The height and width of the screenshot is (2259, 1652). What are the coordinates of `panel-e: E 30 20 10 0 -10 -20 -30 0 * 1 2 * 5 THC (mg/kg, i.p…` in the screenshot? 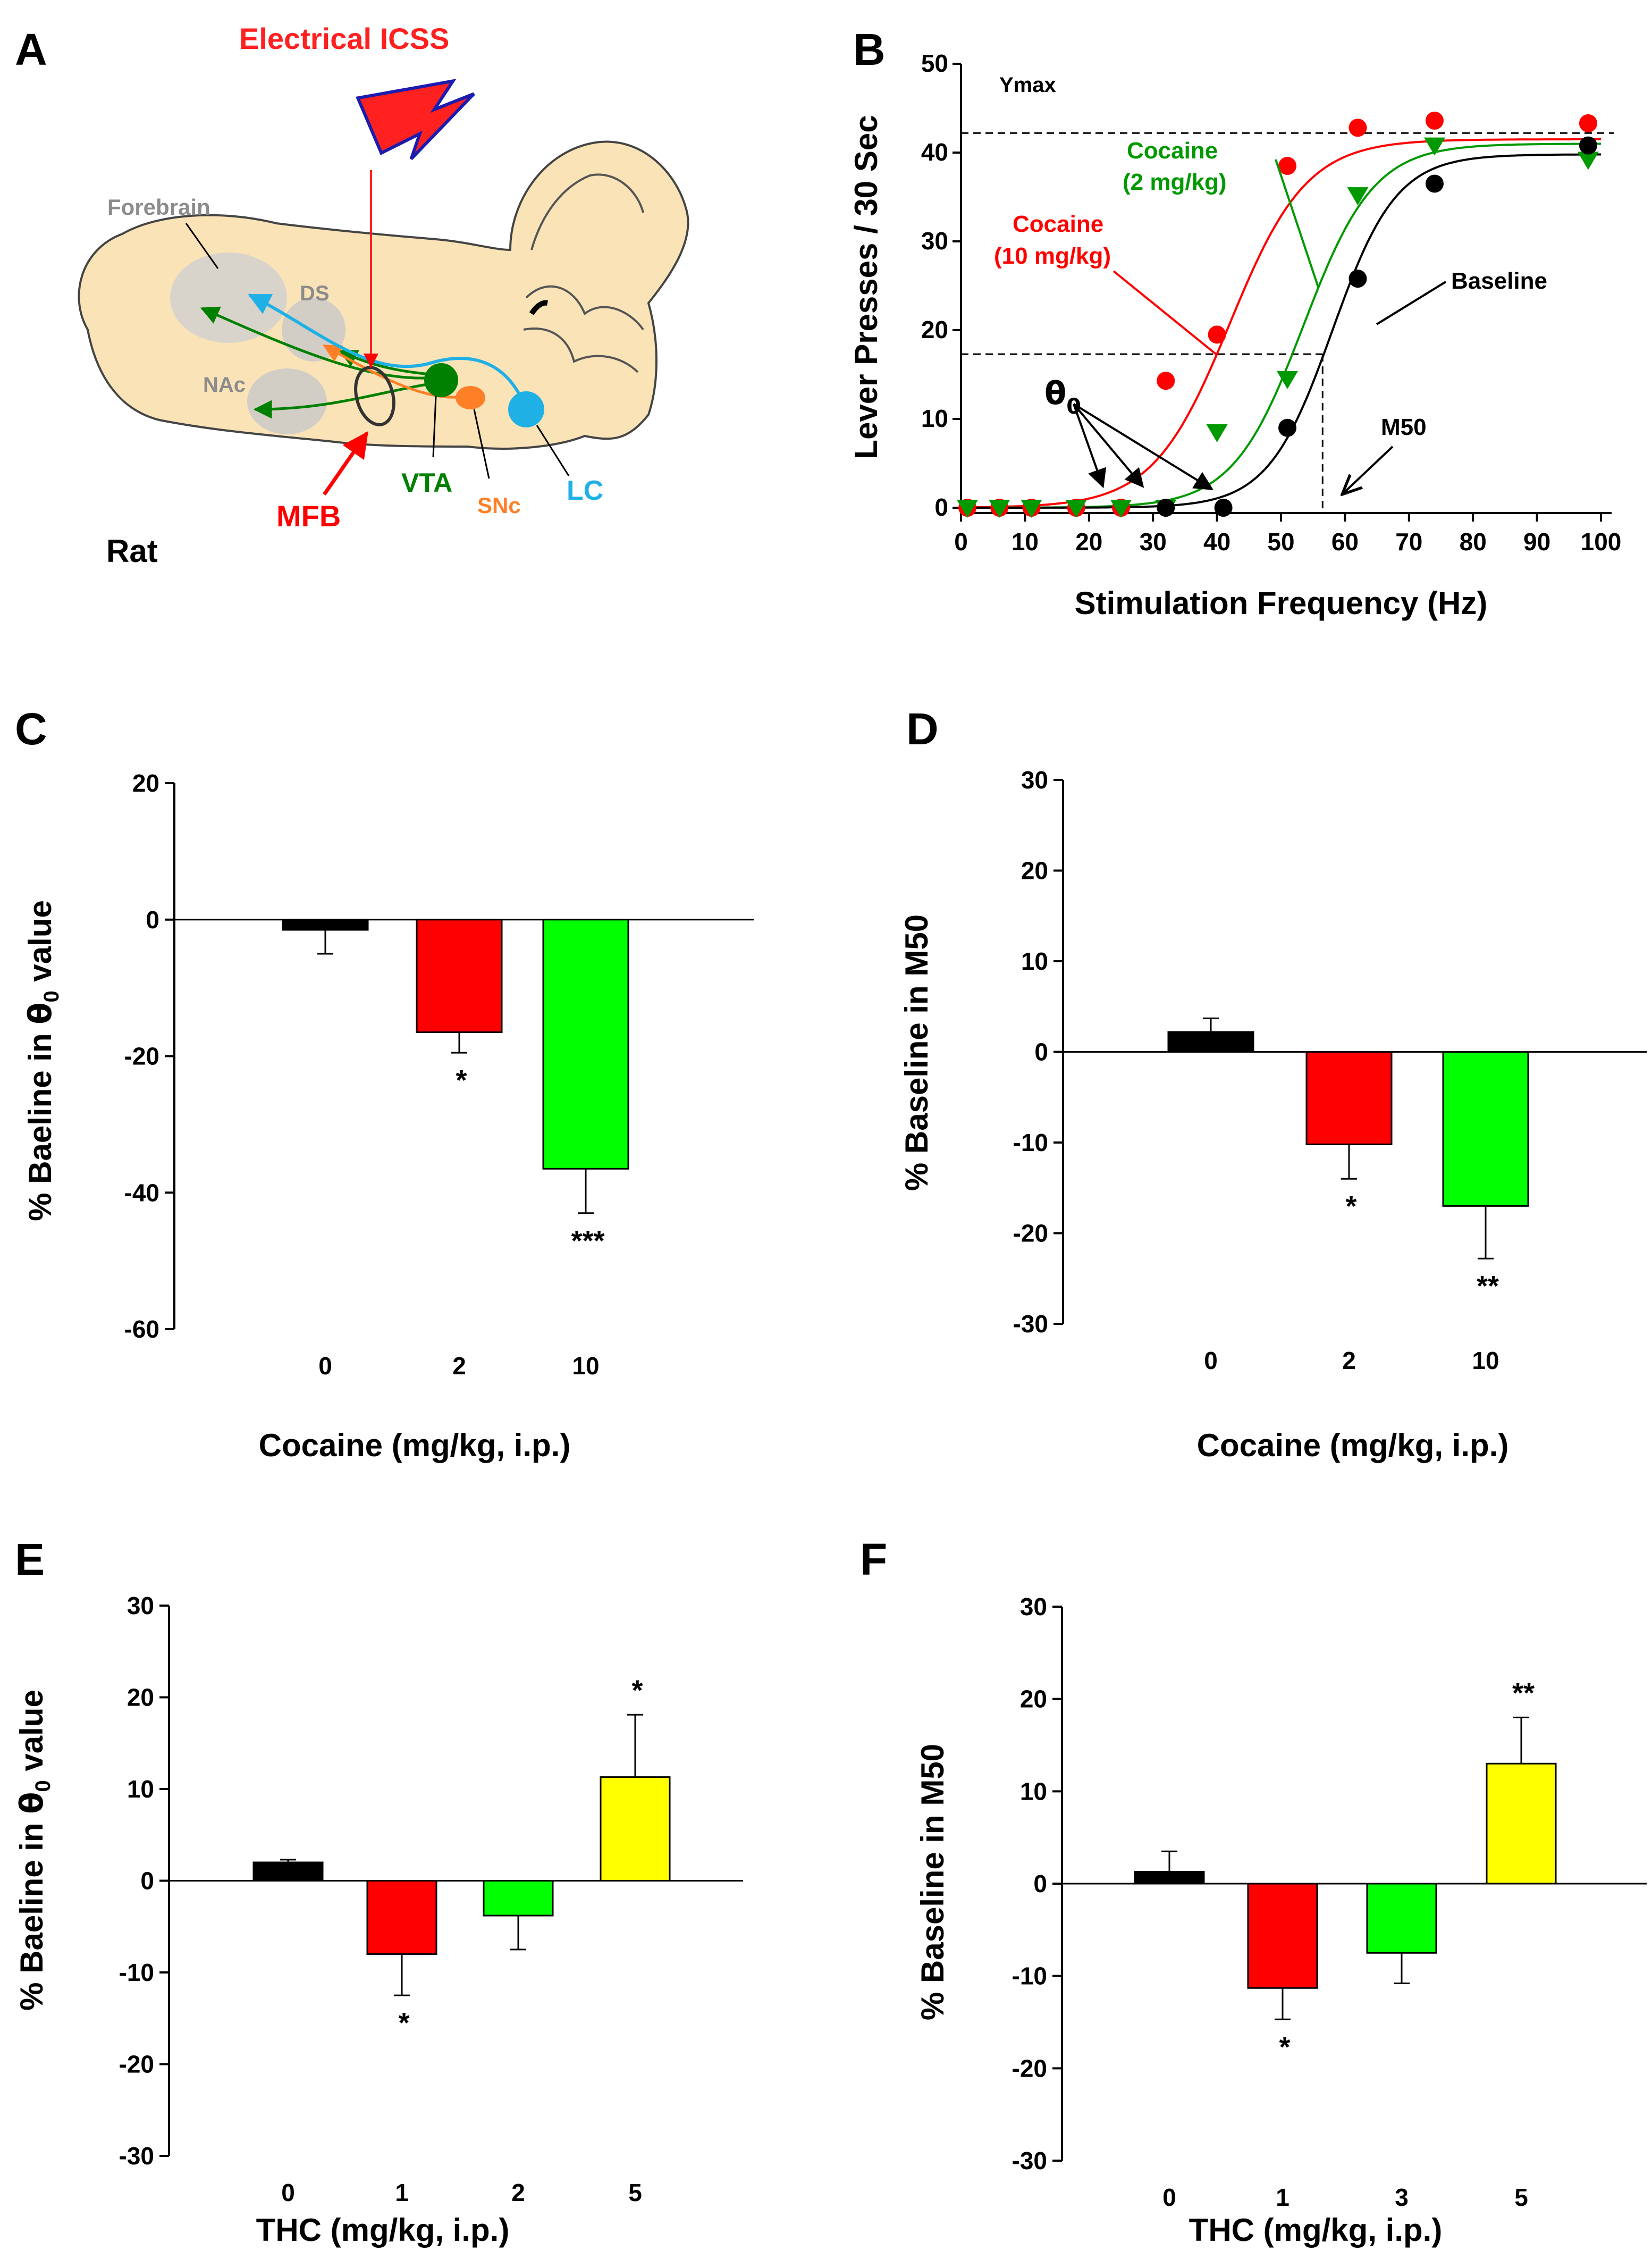 It's located at (378, 1891).